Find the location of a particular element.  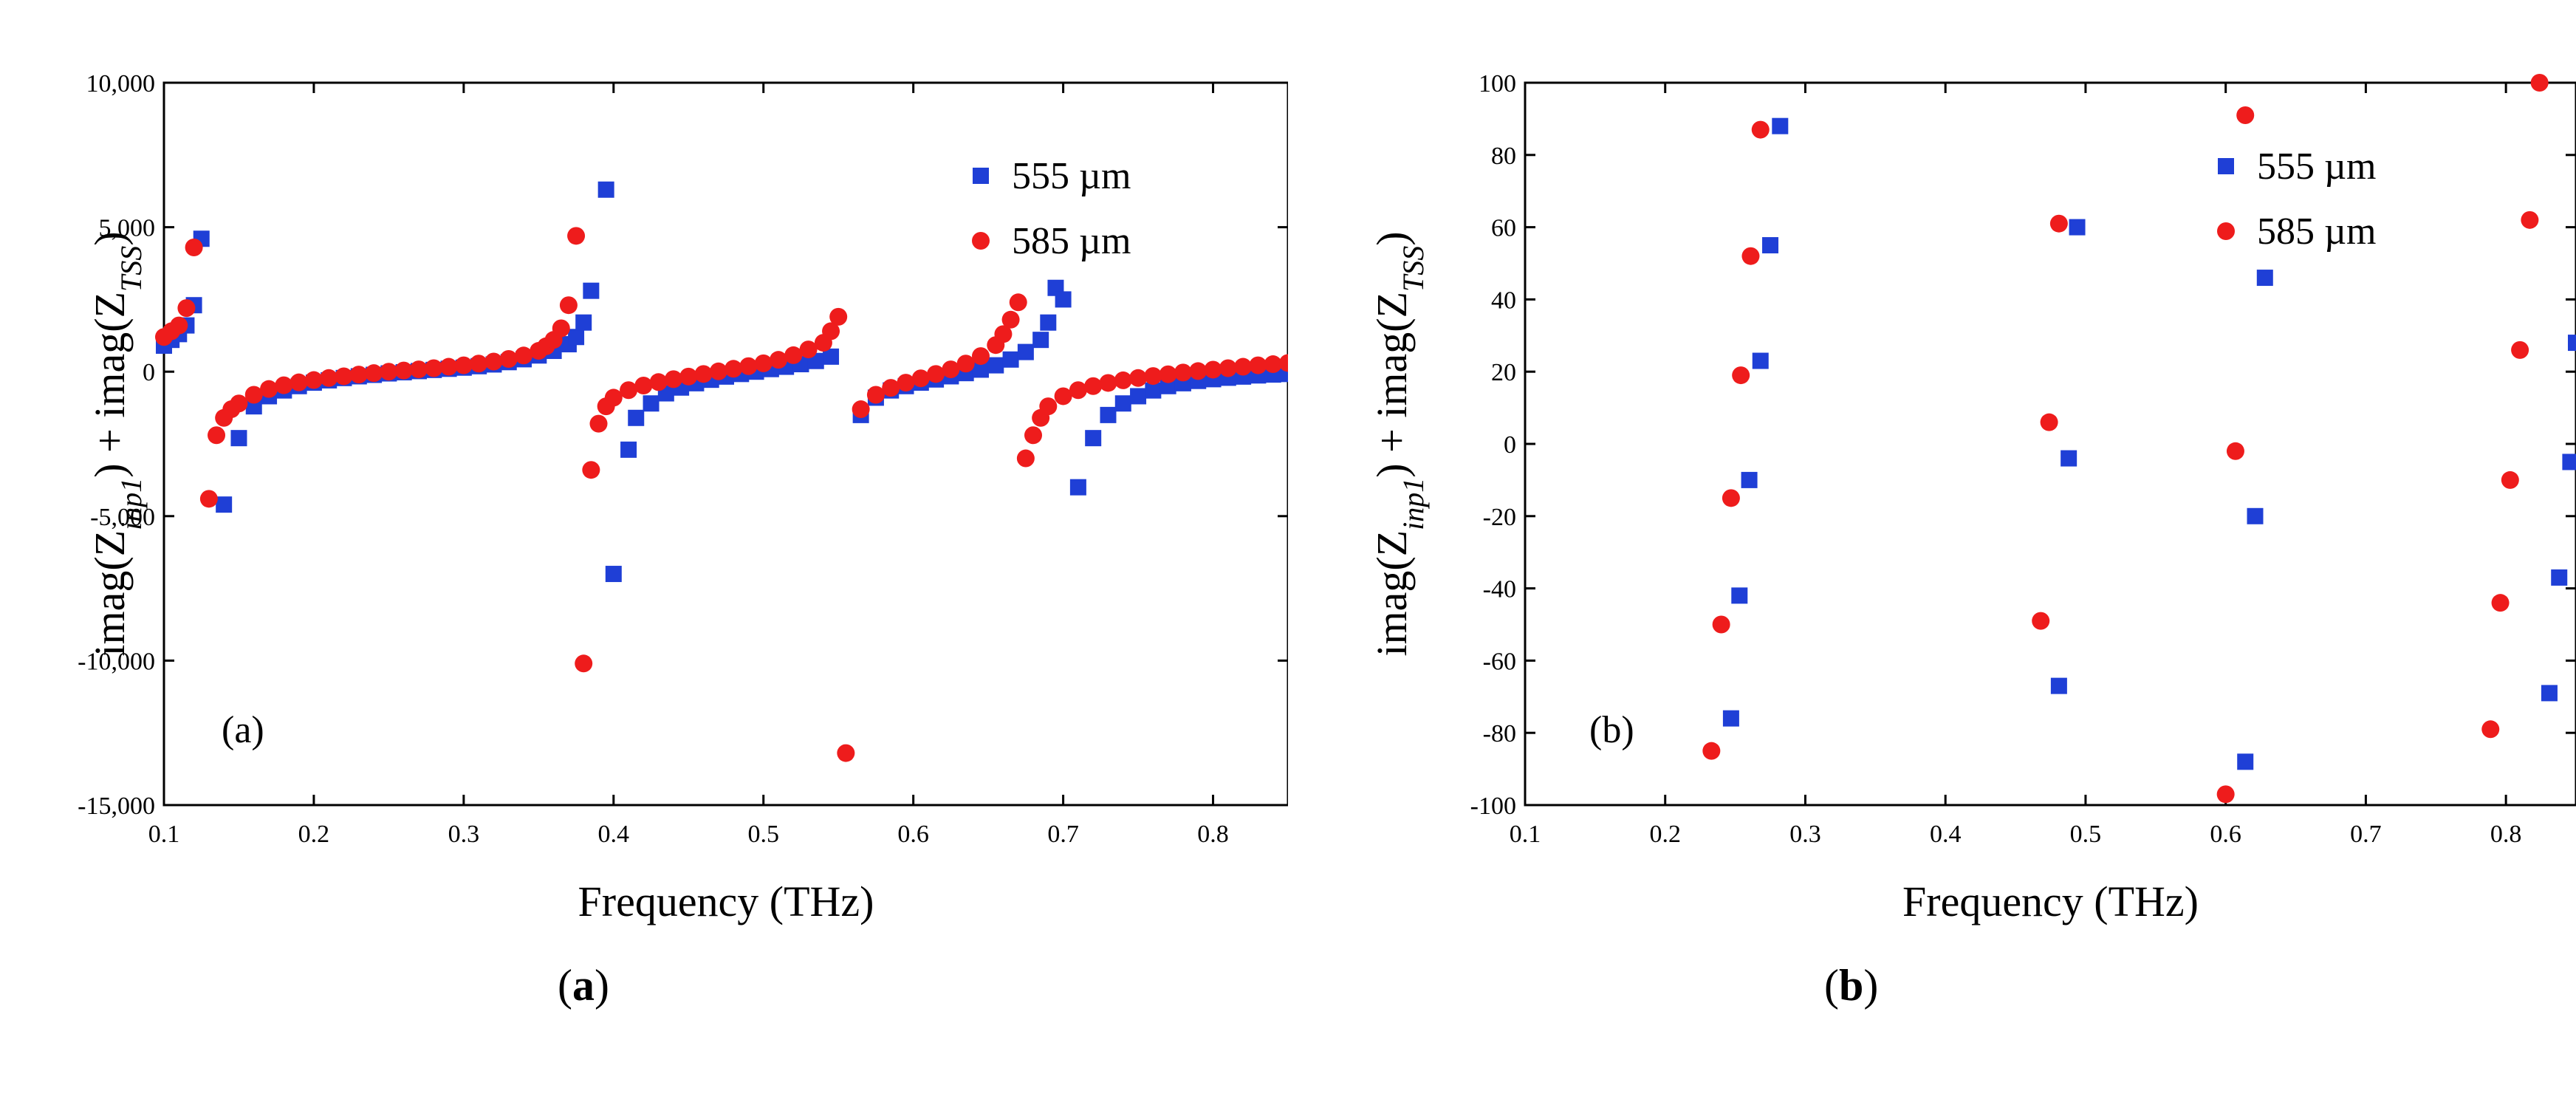

y-tick-label: 0 is located at coordinates (149, 372).